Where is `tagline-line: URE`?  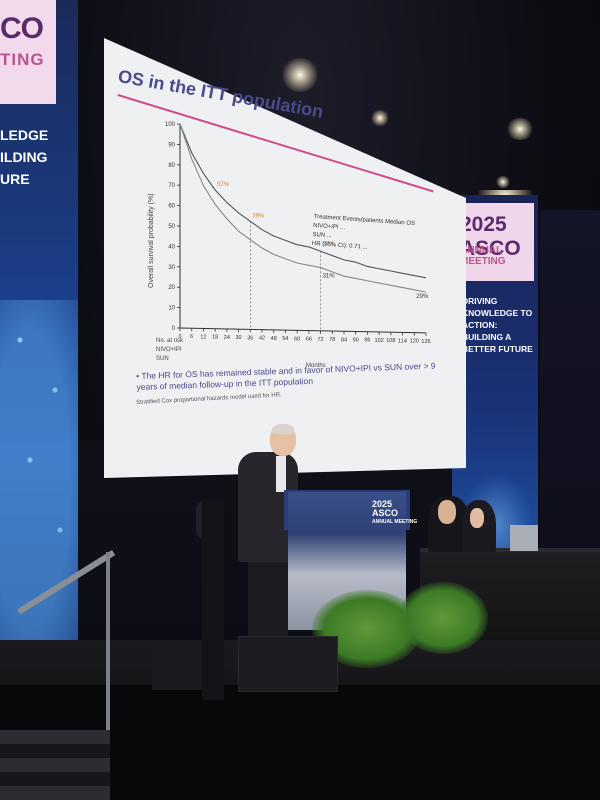
tagline-line: URE is located at coordinates (15, 179).